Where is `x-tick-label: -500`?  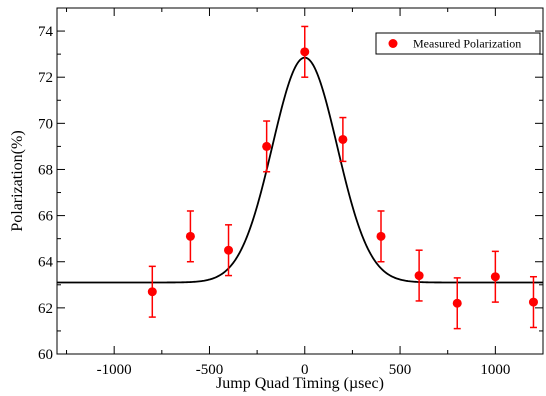 x-tick-label: -500 is located at coordinates (210, 370).